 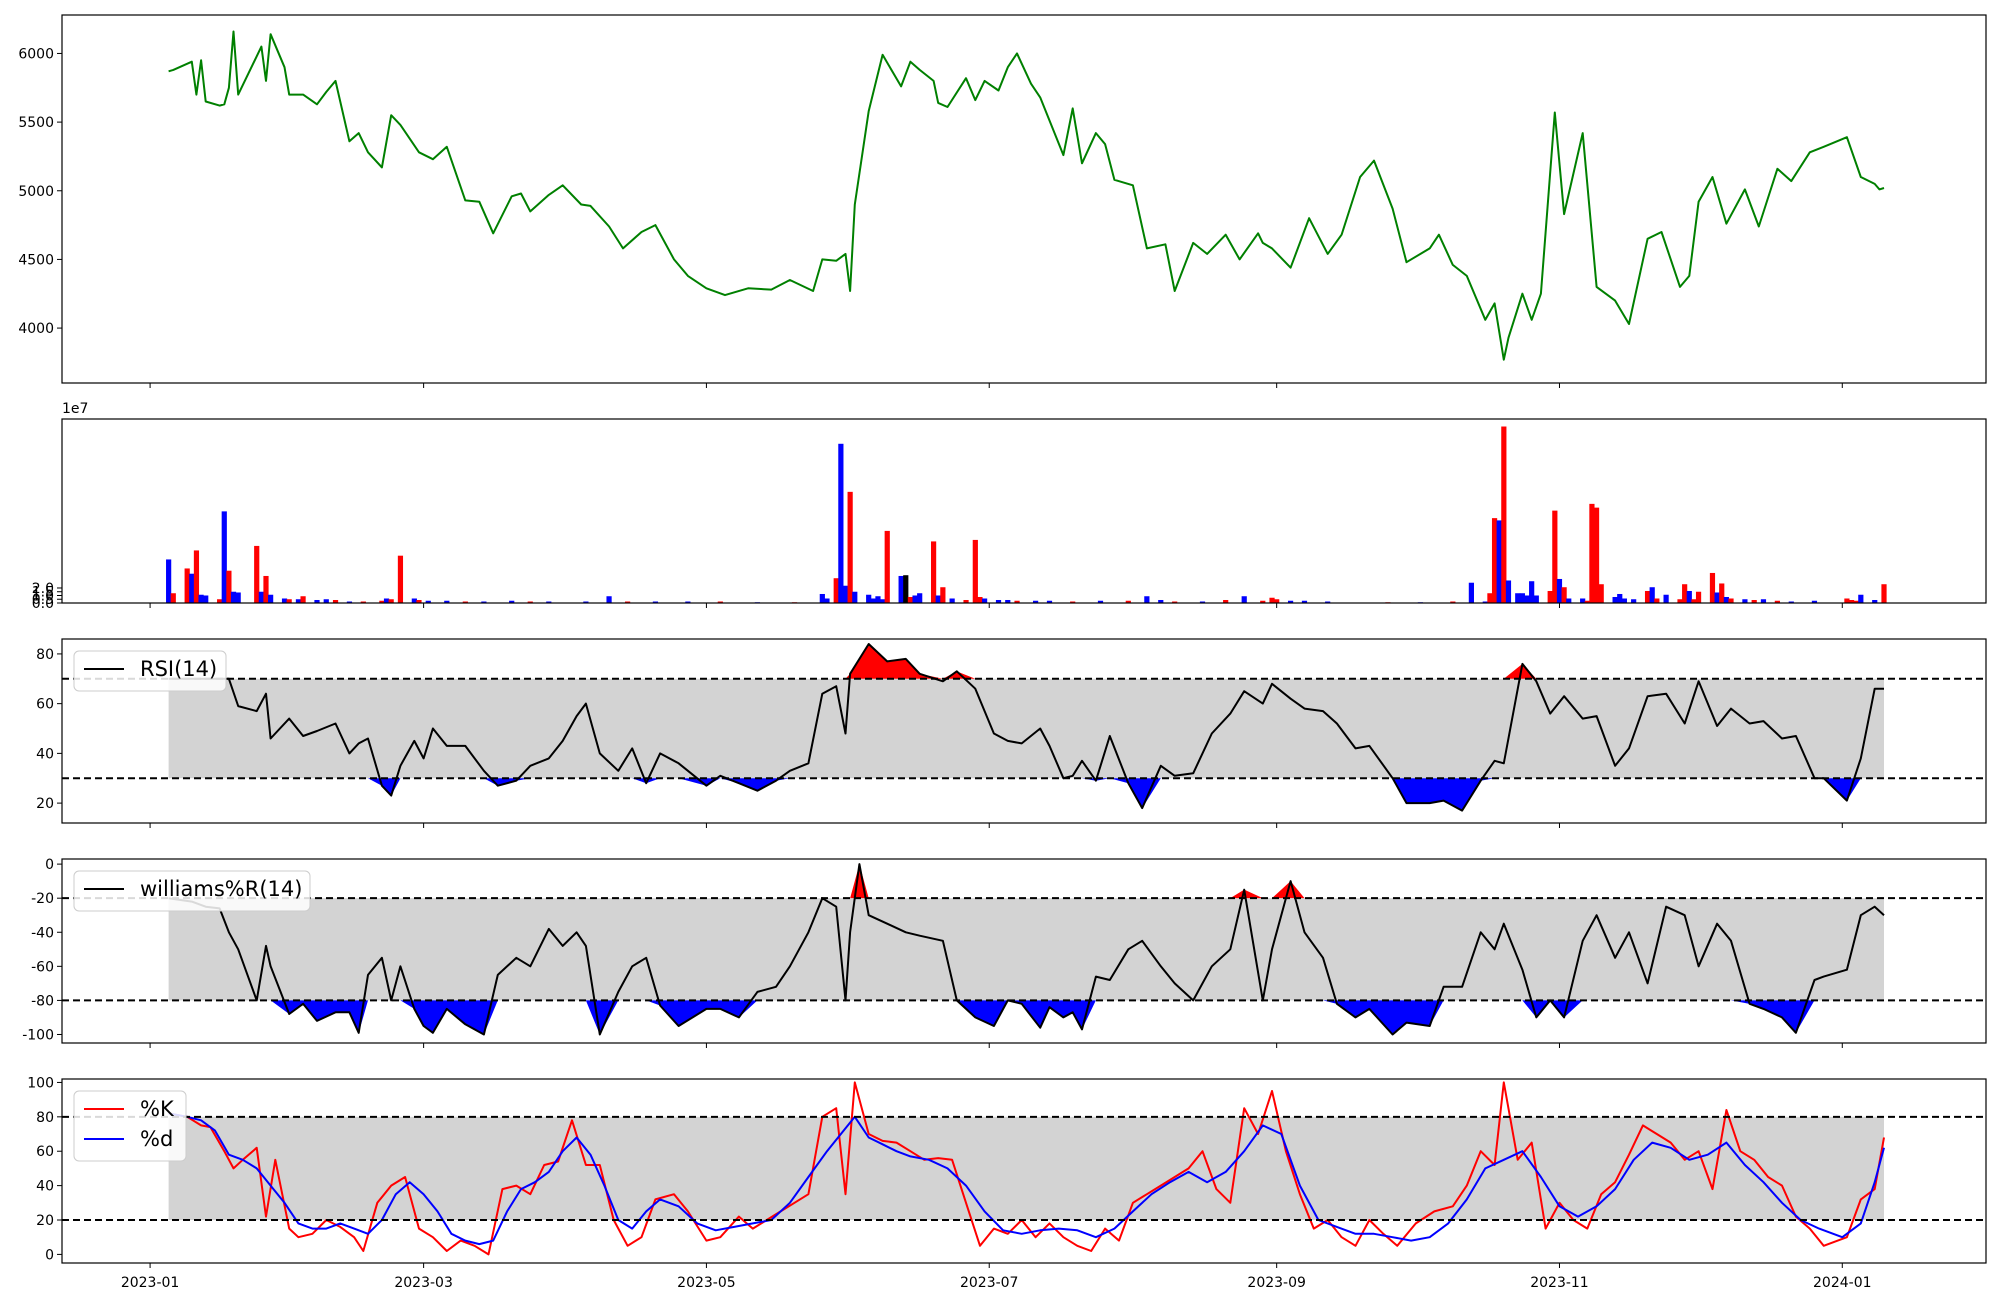 I want to click on legend: RSI(14), so click(x=150, y=671).